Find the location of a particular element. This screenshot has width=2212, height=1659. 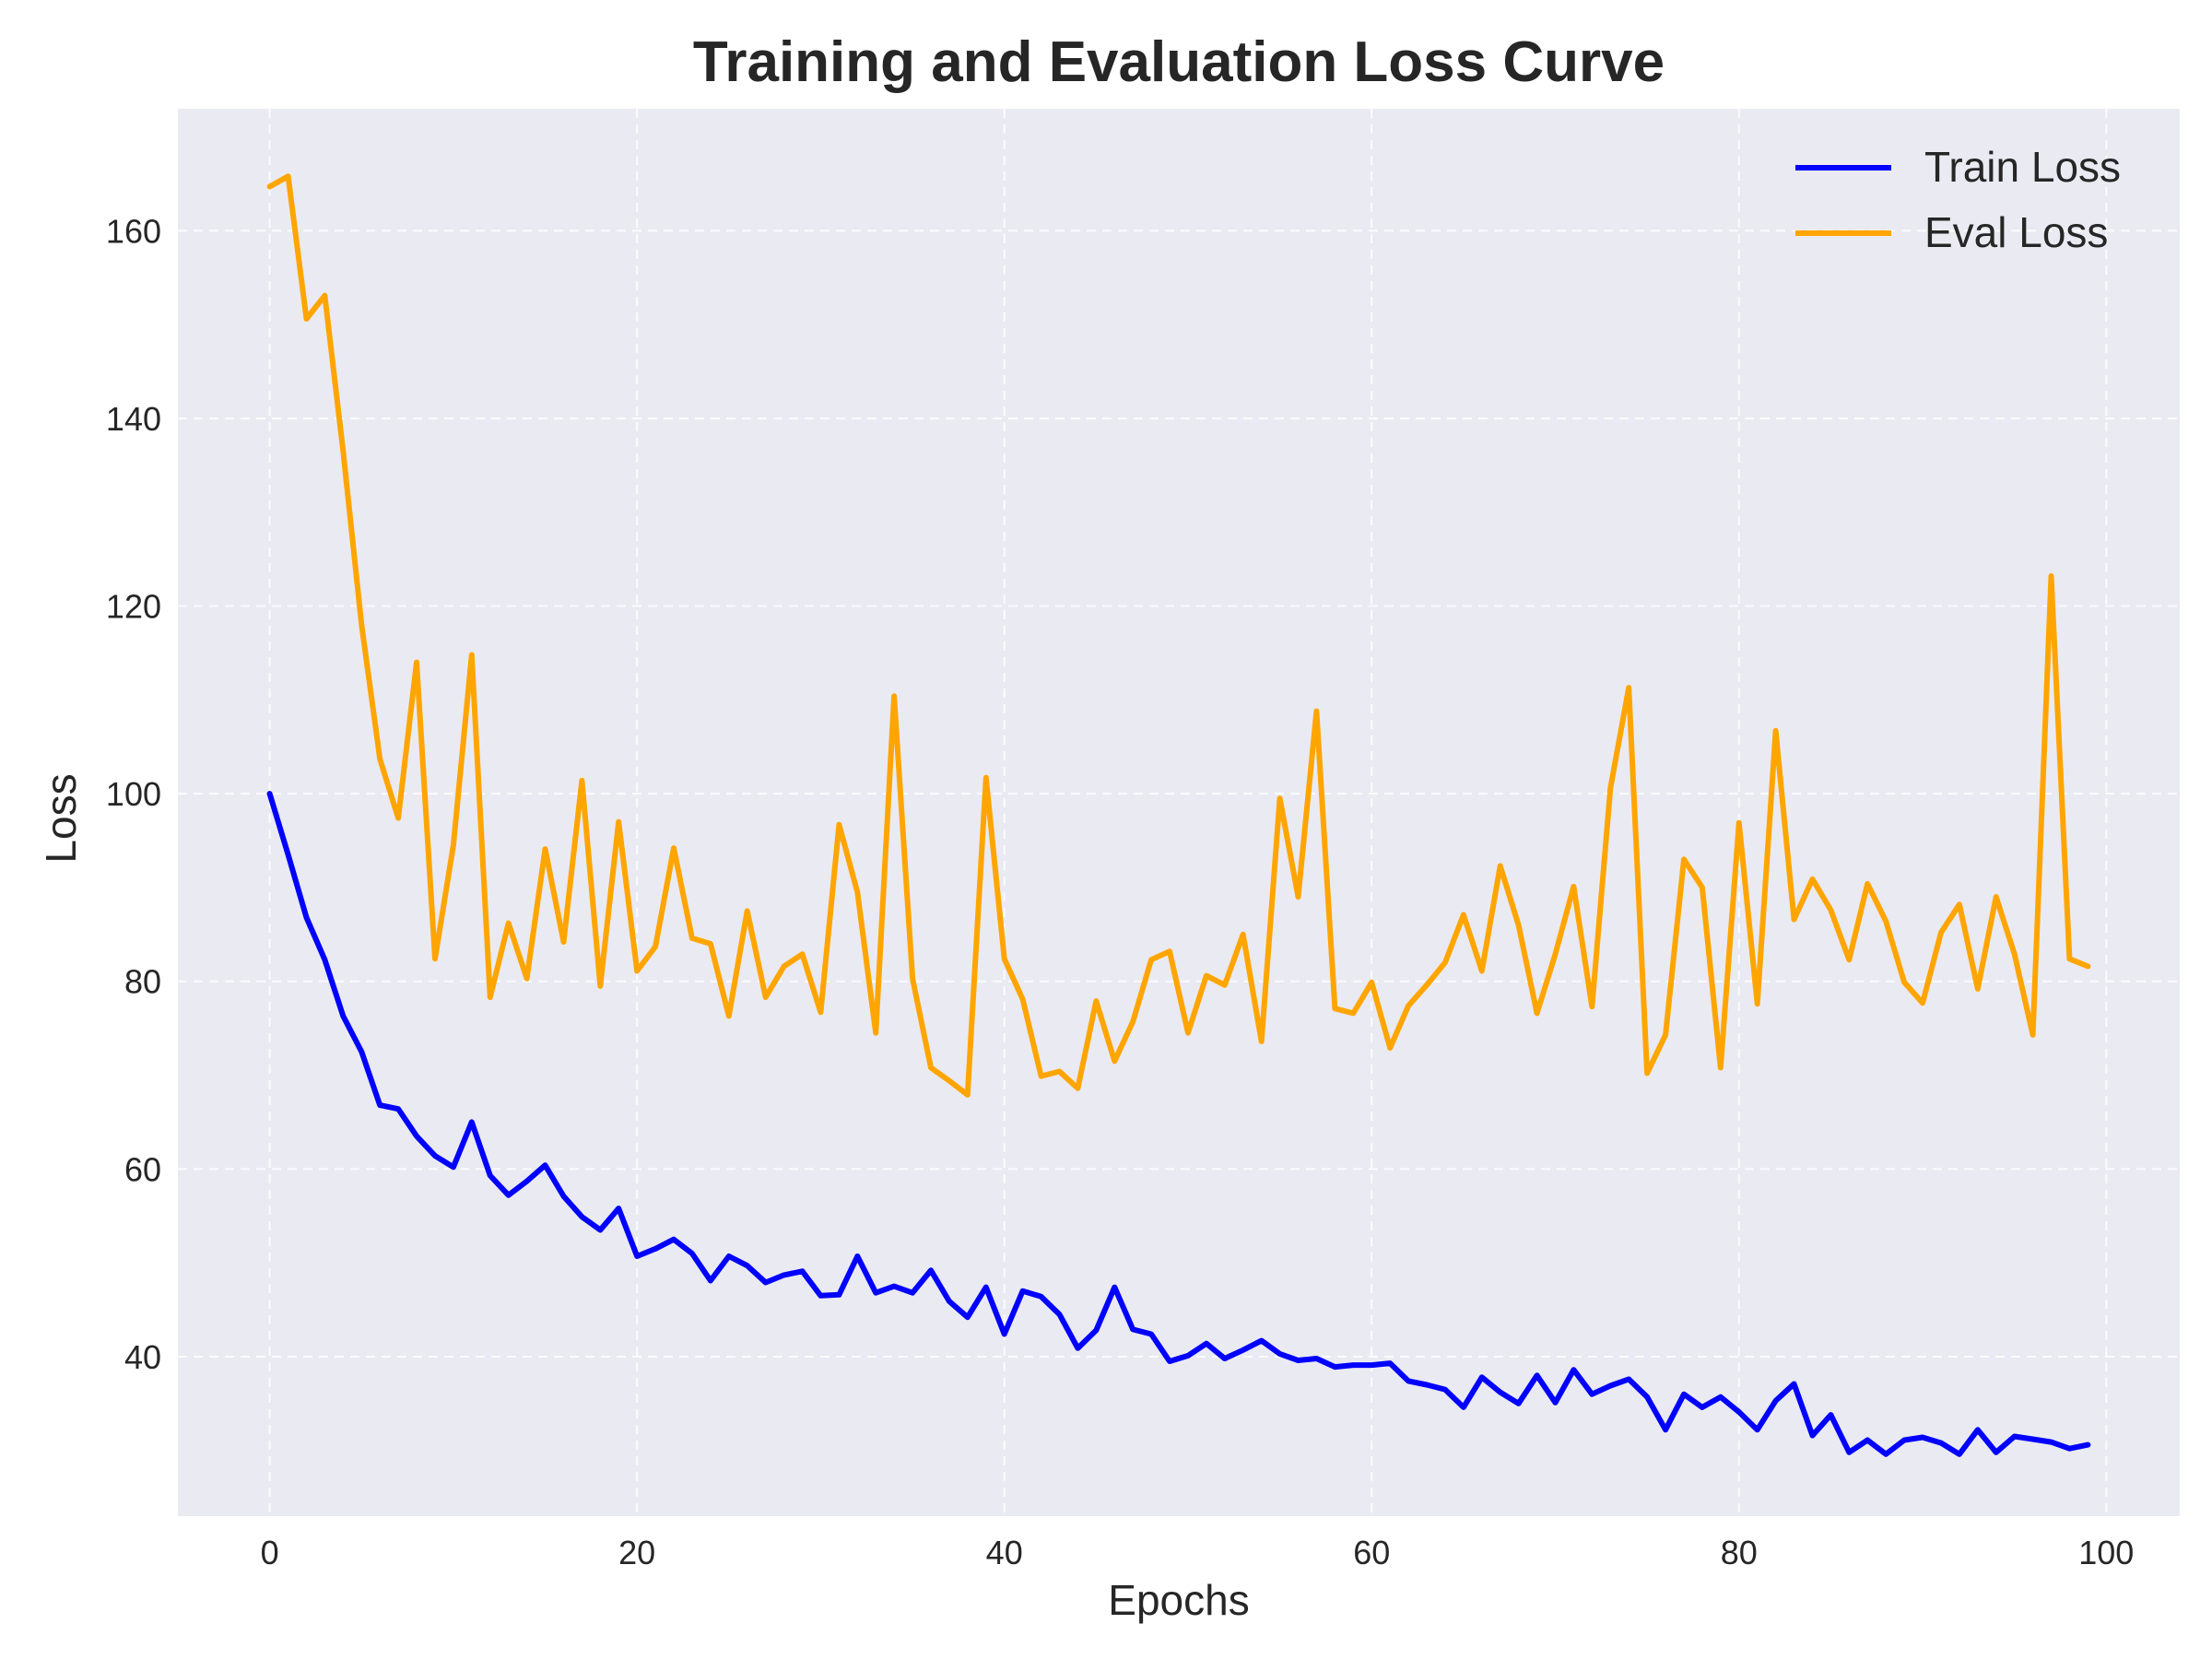

y-tick-label: 40 is located at coordinates (142, 1357).